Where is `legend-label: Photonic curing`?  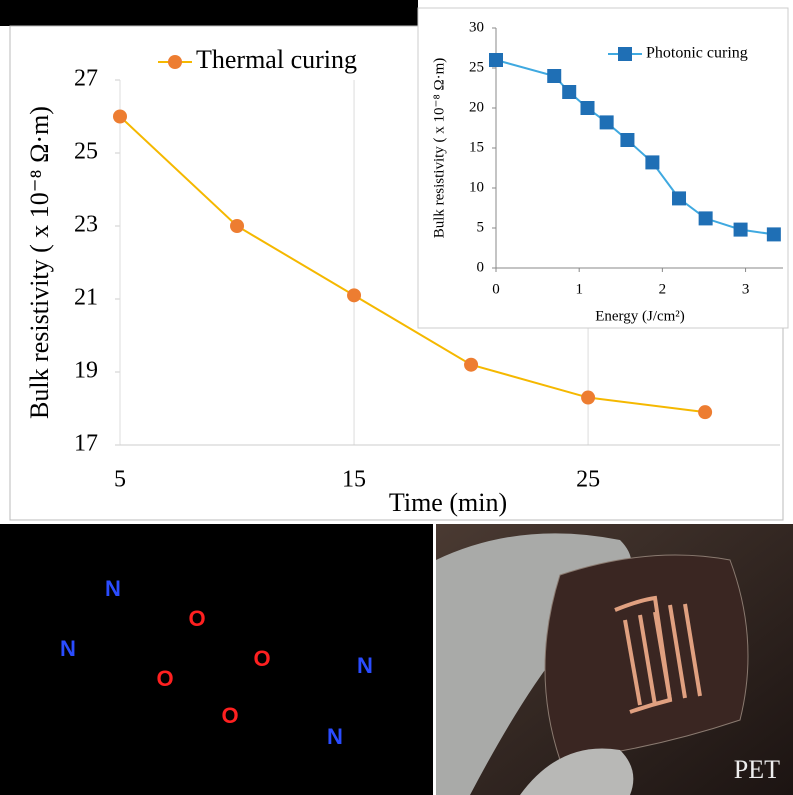 legend-label: Photonic curing is located at coordinates (697, 53).